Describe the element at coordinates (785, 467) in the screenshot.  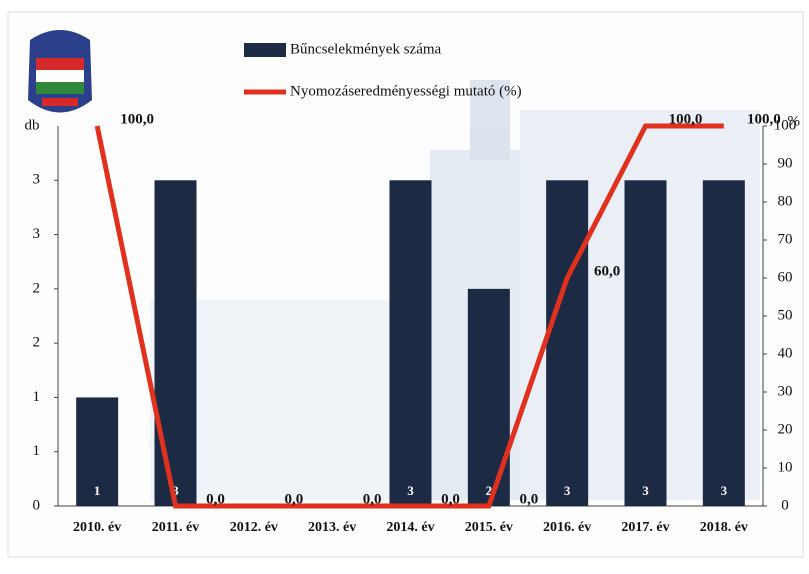
I see `y2-tick-label: 10` at that location.